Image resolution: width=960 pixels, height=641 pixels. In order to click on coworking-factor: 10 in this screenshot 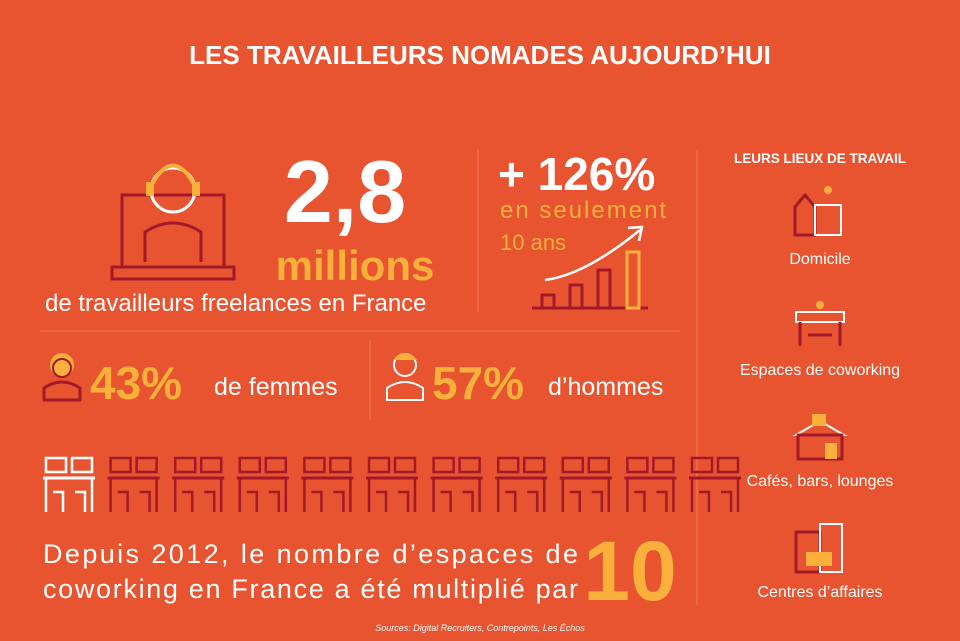, I will do `click(629, 571)`.